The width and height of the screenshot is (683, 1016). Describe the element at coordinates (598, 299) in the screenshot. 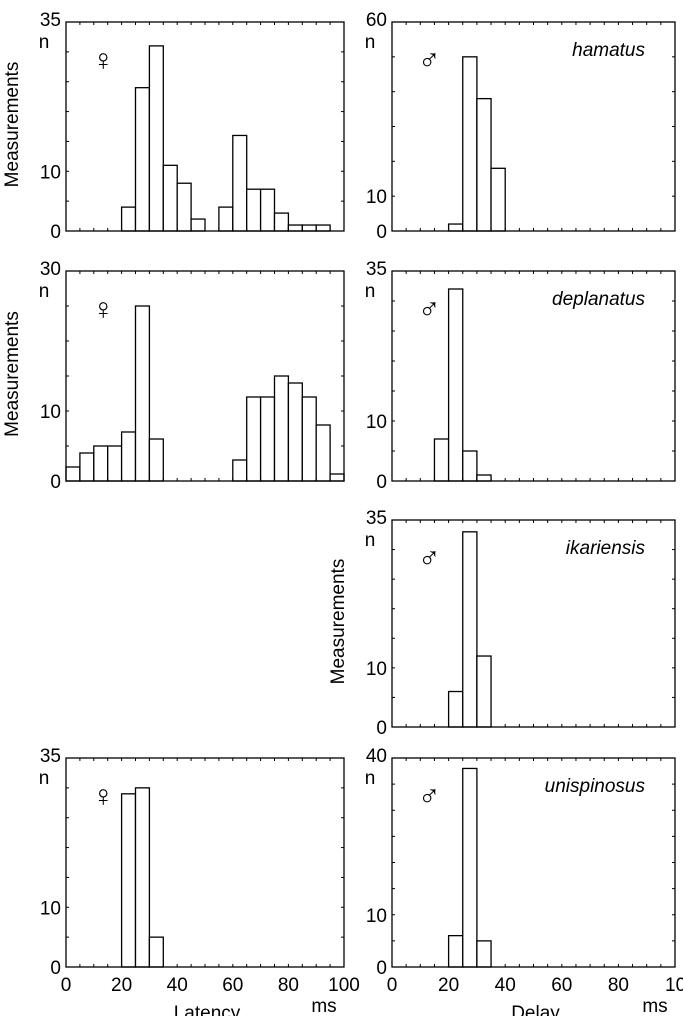

I see `species-label: deplanatus` at that location.